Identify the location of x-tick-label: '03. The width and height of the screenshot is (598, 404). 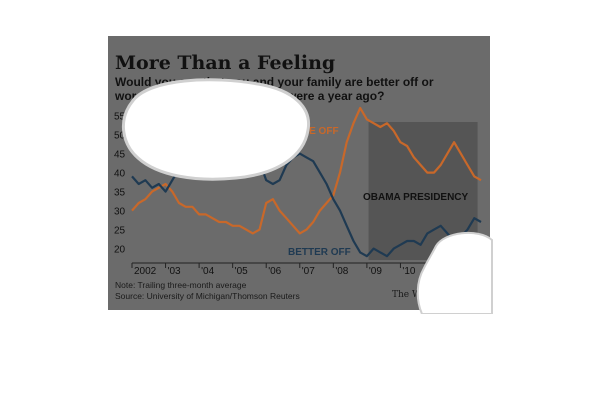
(174, 271).